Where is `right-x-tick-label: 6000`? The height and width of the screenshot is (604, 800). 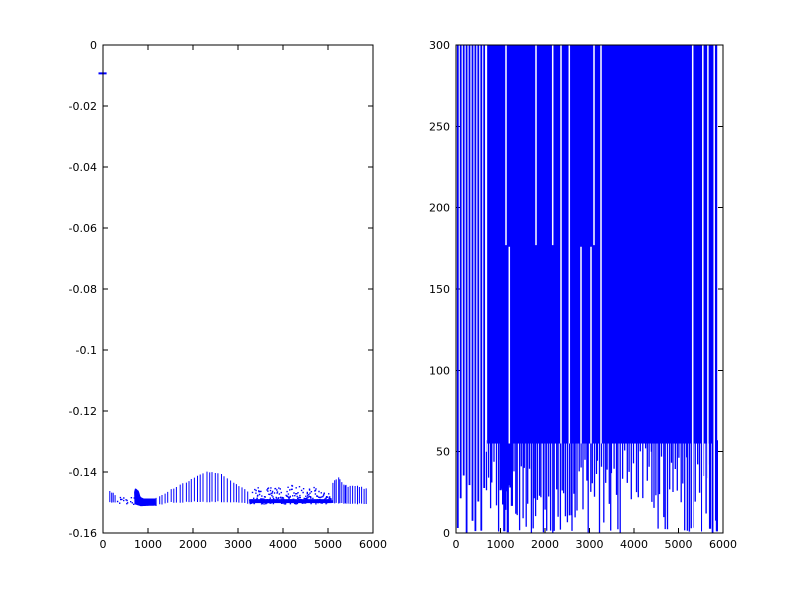 right-x-tick-label: 6000 is located at coordinates (723, 544).